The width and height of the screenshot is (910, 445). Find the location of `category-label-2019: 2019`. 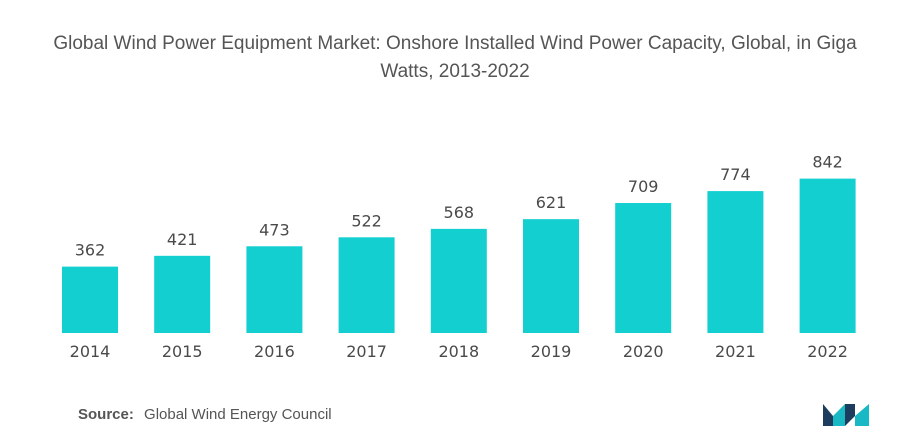

category-label-2019: 2019 is located at coordinates (551, 351).